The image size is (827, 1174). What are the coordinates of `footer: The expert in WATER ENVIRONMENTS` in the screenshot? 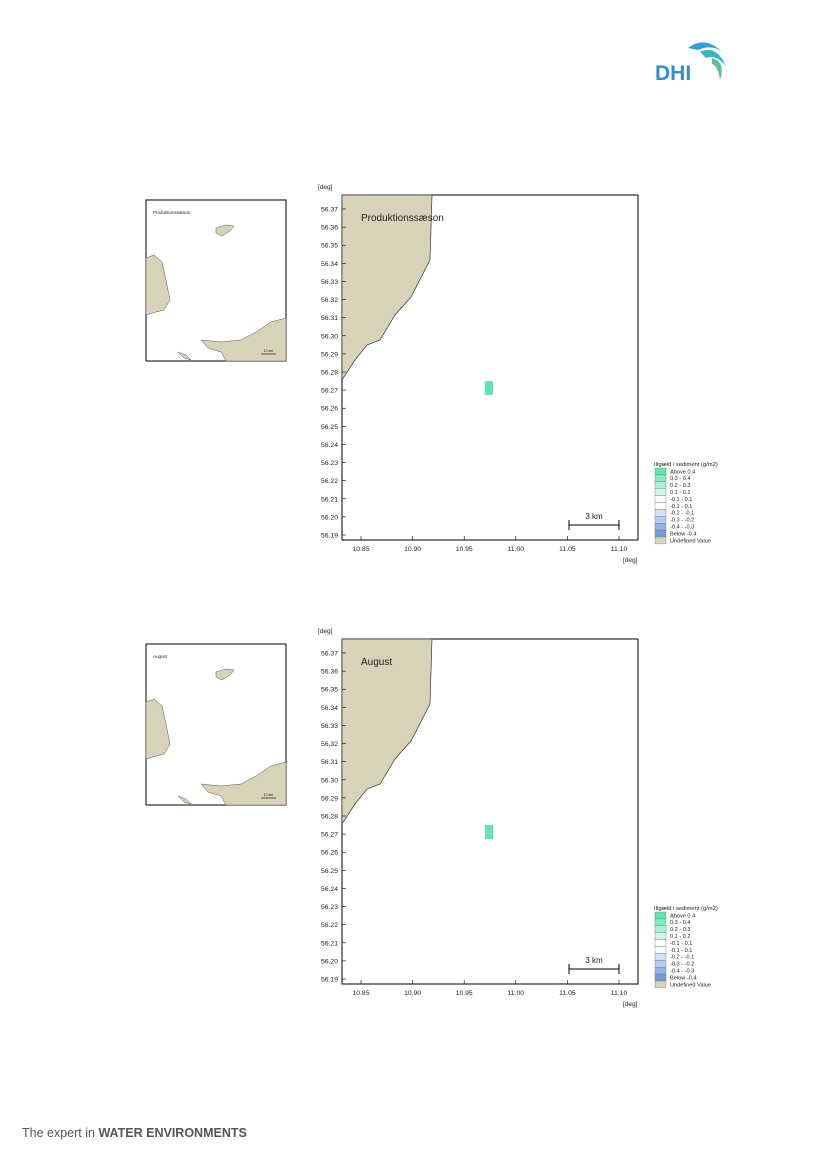 It's located at (134, 1133).